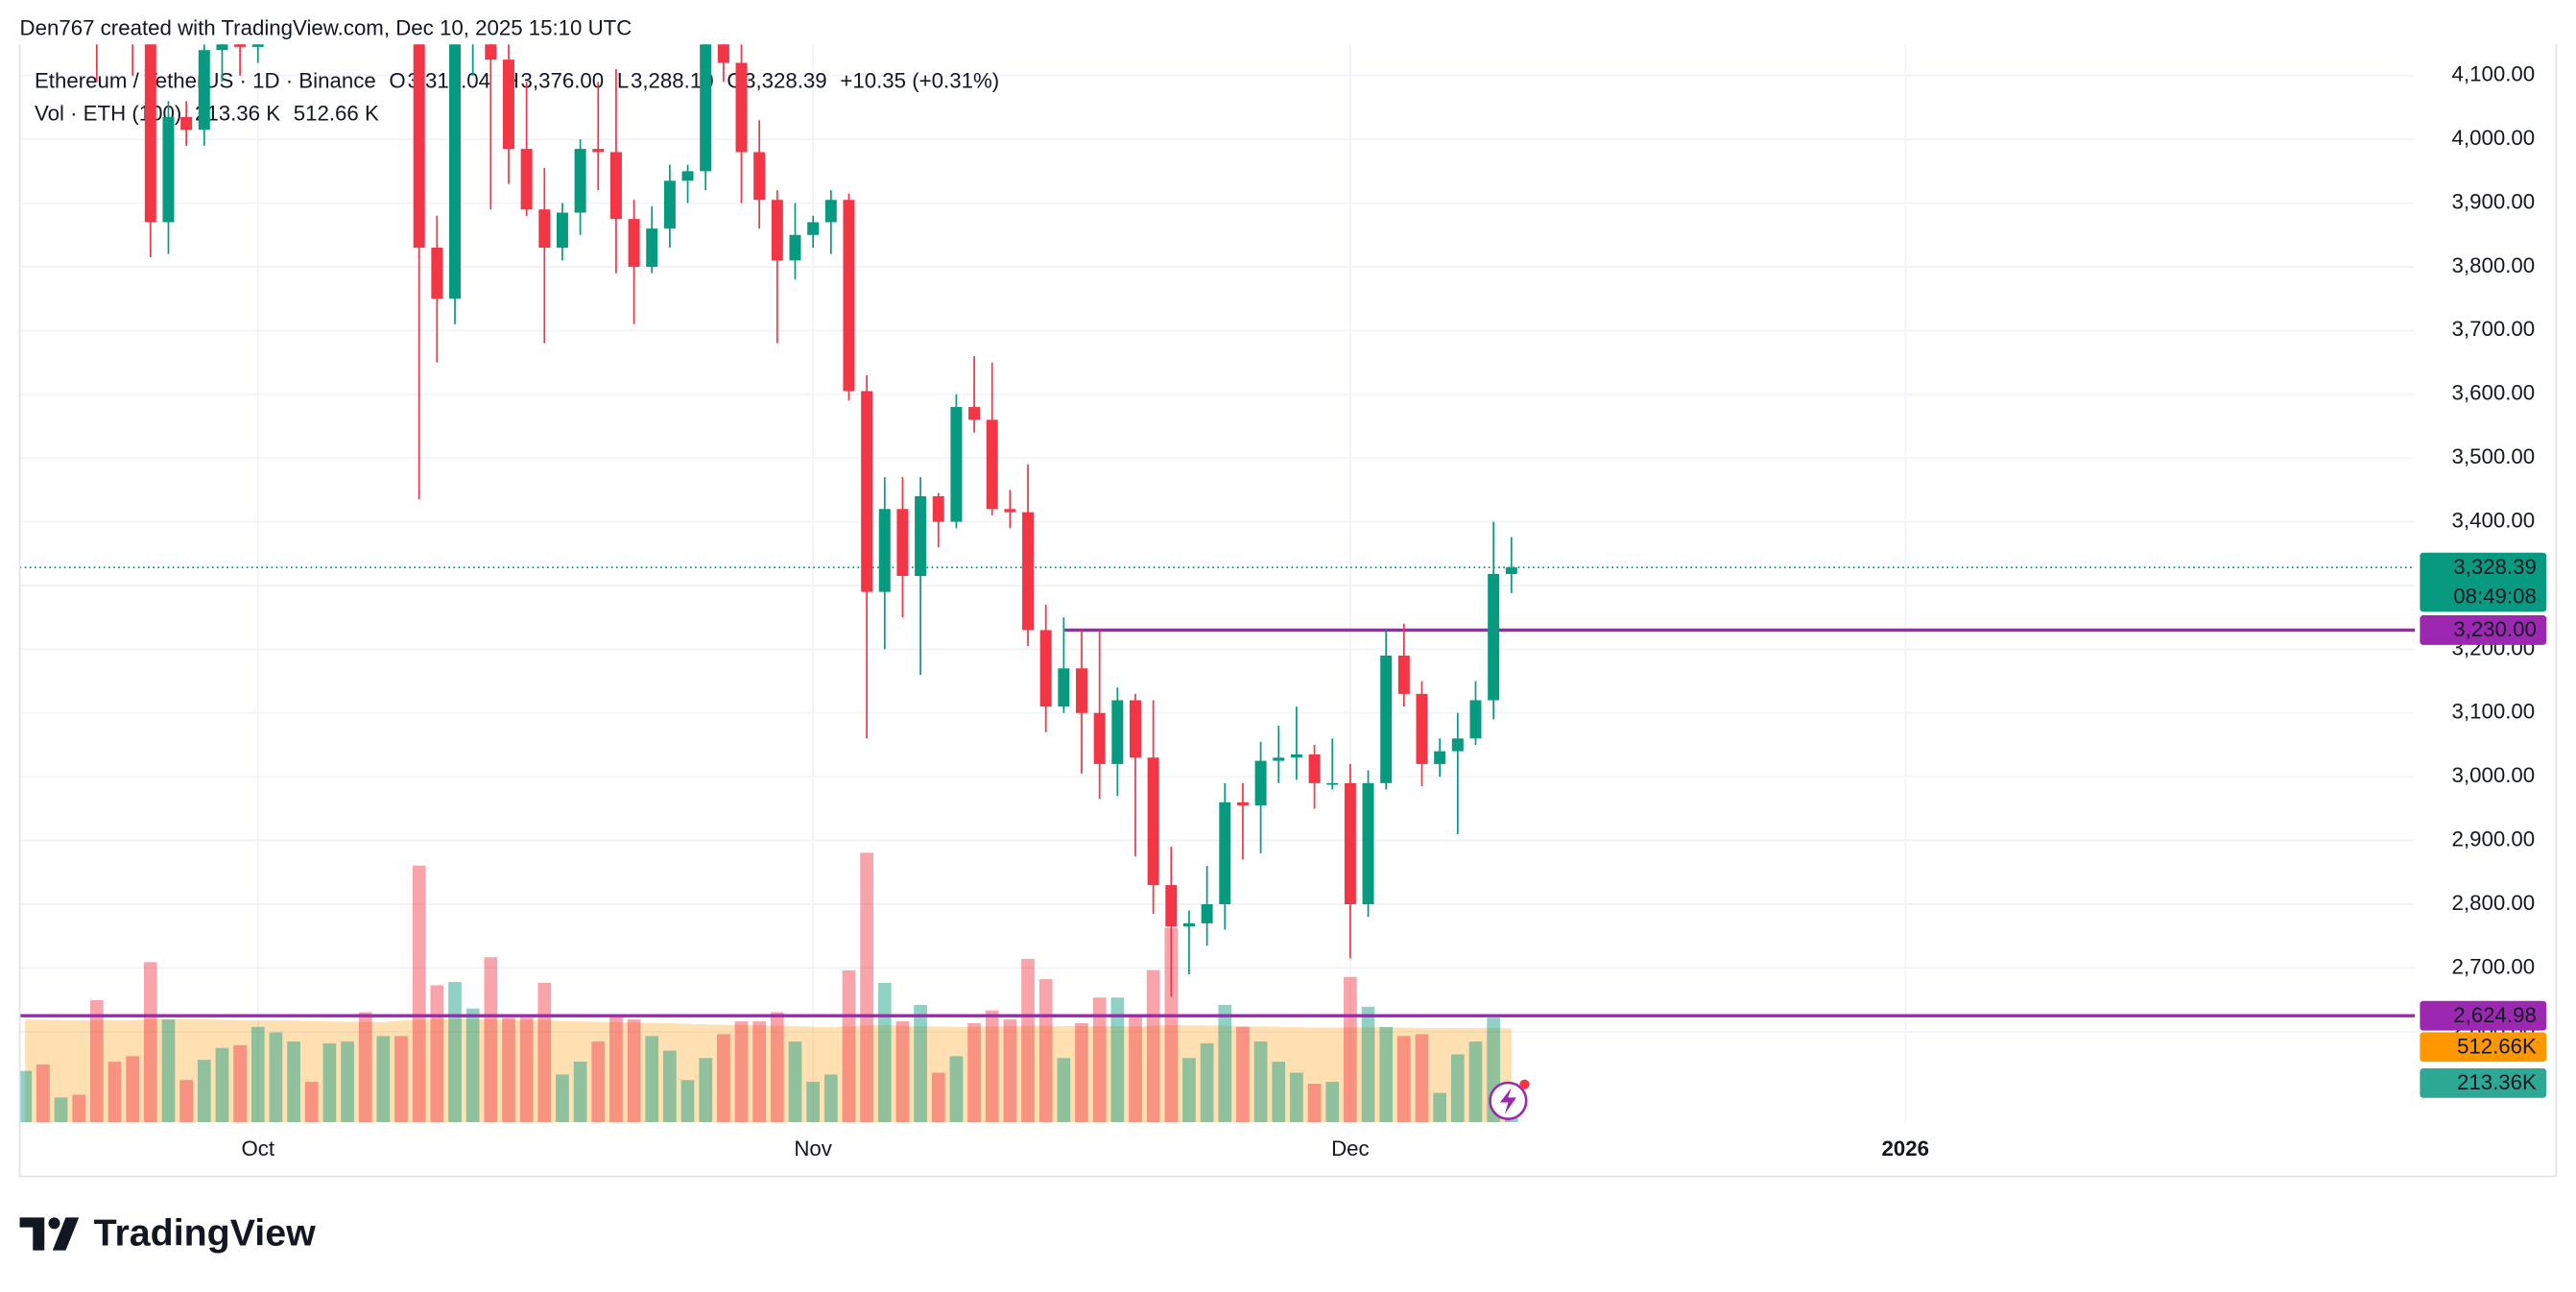  Describe the element at coordinates (785, 80) in the screenshot. I see `legend-value: 3,328.39` at that location.